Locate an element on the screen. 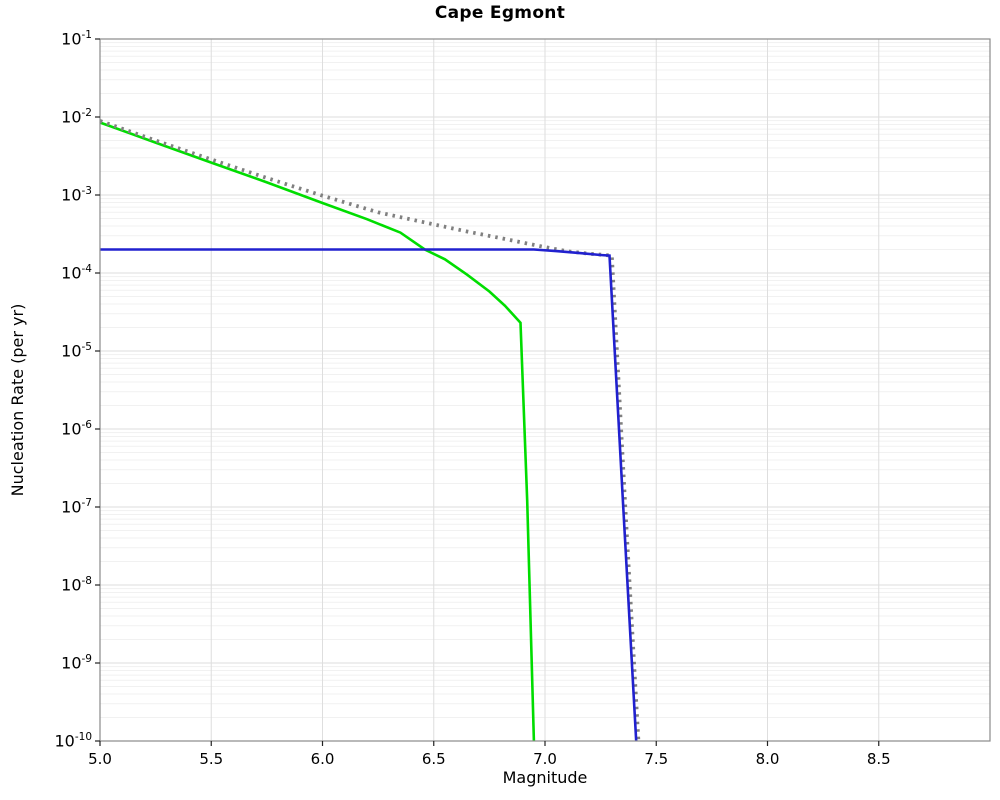  y-tick-label: 10⁻⁵ is located at coordinates (76, 351).